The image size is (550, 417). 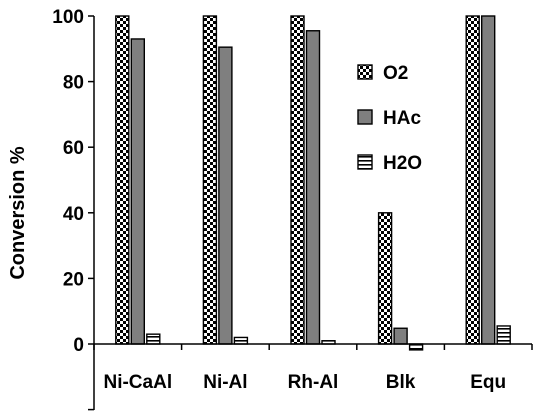 What do you see at coordinates (153, 339) in the screenshot?
I see `bar-h2o-ni-caal` at bounding box center [153, 339].